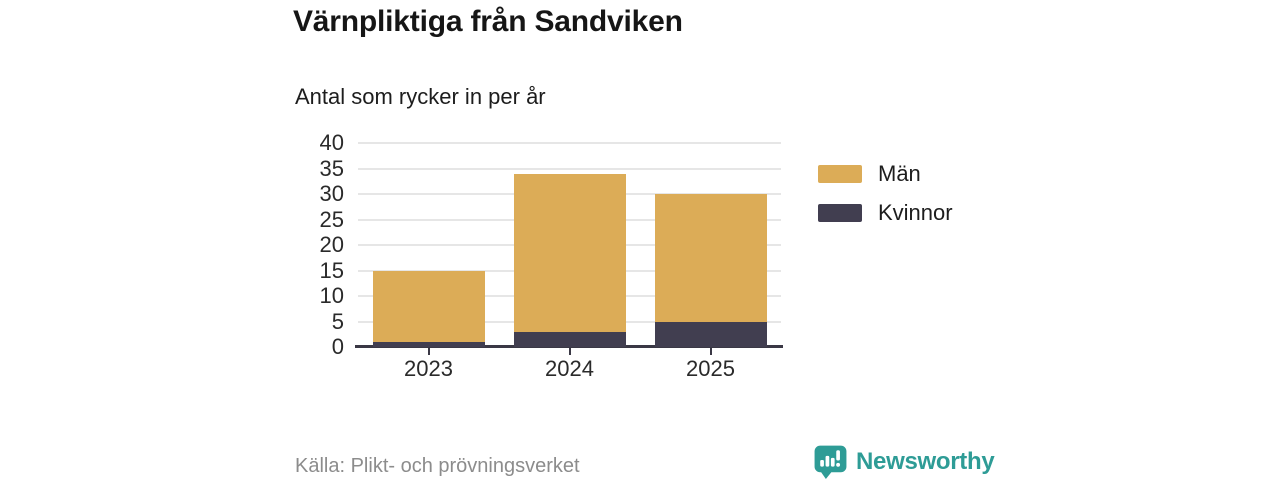 The width and height of the screenshot is (1280, 480). What do you see at coordinates (428, 368) in the screenshot?
I see `x-axis-tick-label-2023: 2023` at bounding box center [428, 368].